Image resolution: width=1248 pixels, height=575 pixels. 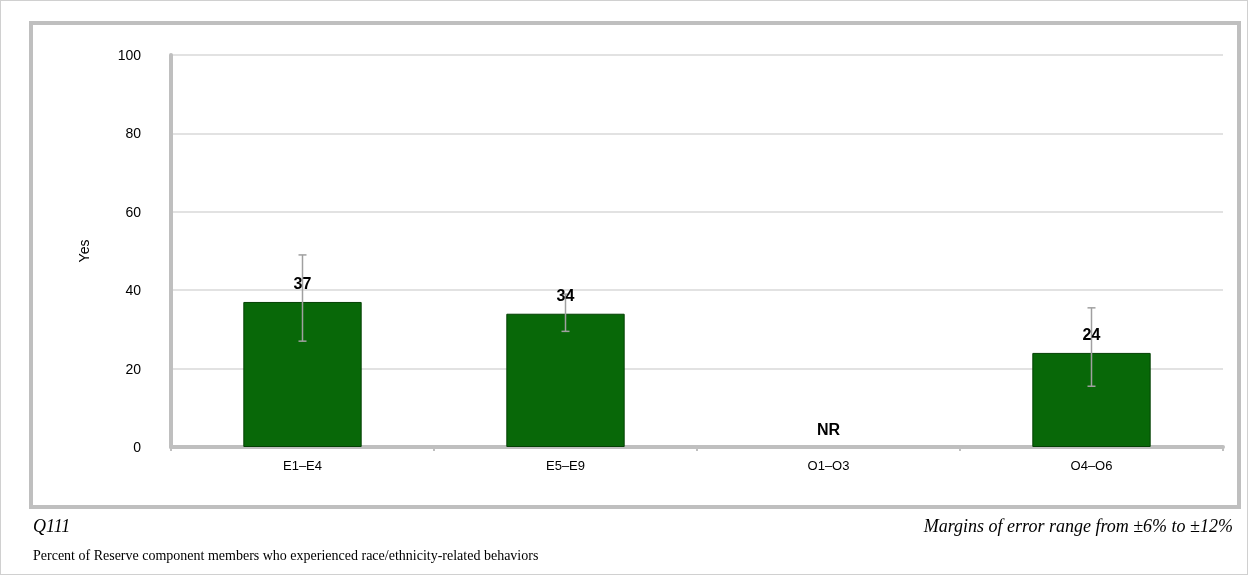 What do you see at coordinates (52, 526) in the screenshot?
I see `text: Q111` at bounding box center [52, 526].